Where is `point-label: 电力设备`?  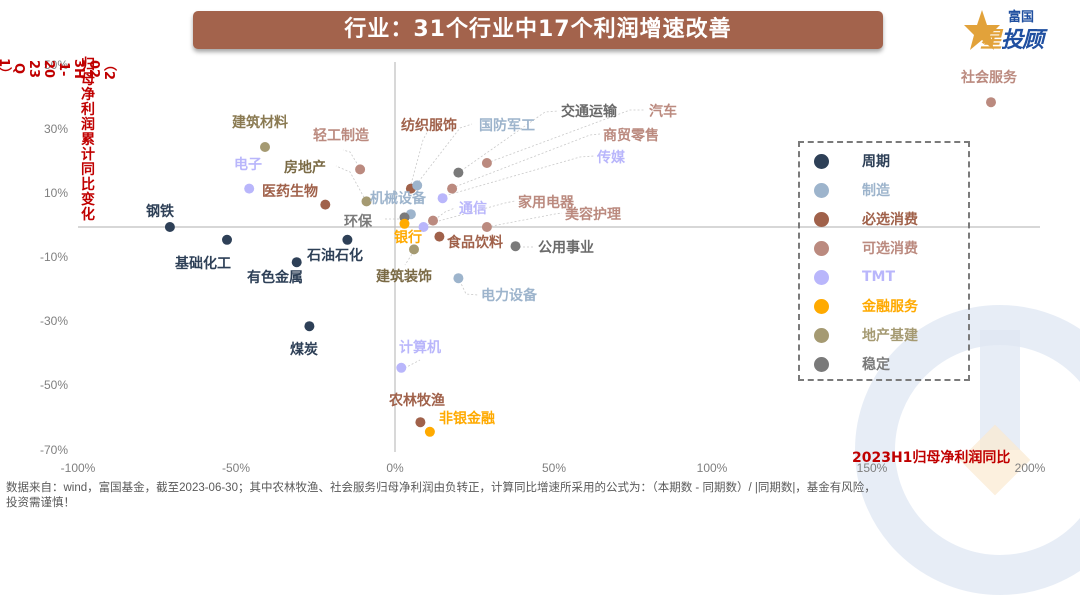
point-label: 电力设备 is located at coordinates (509, 296).